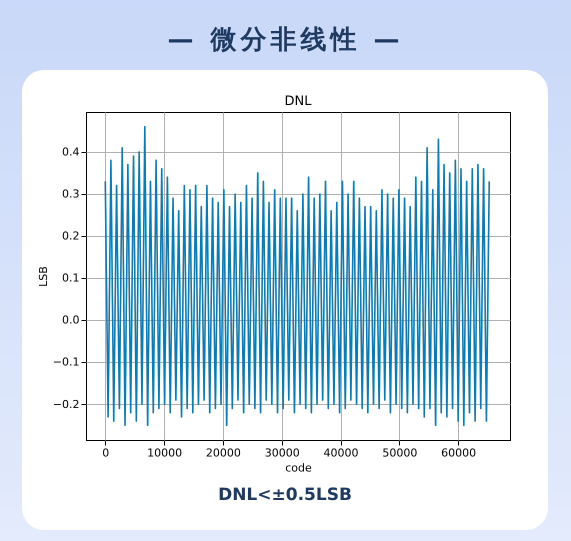  What do you see at coordinates (458, 453) in the screenshot?
I see `x-tick-label: 60000` at bounding box center [458, 453].